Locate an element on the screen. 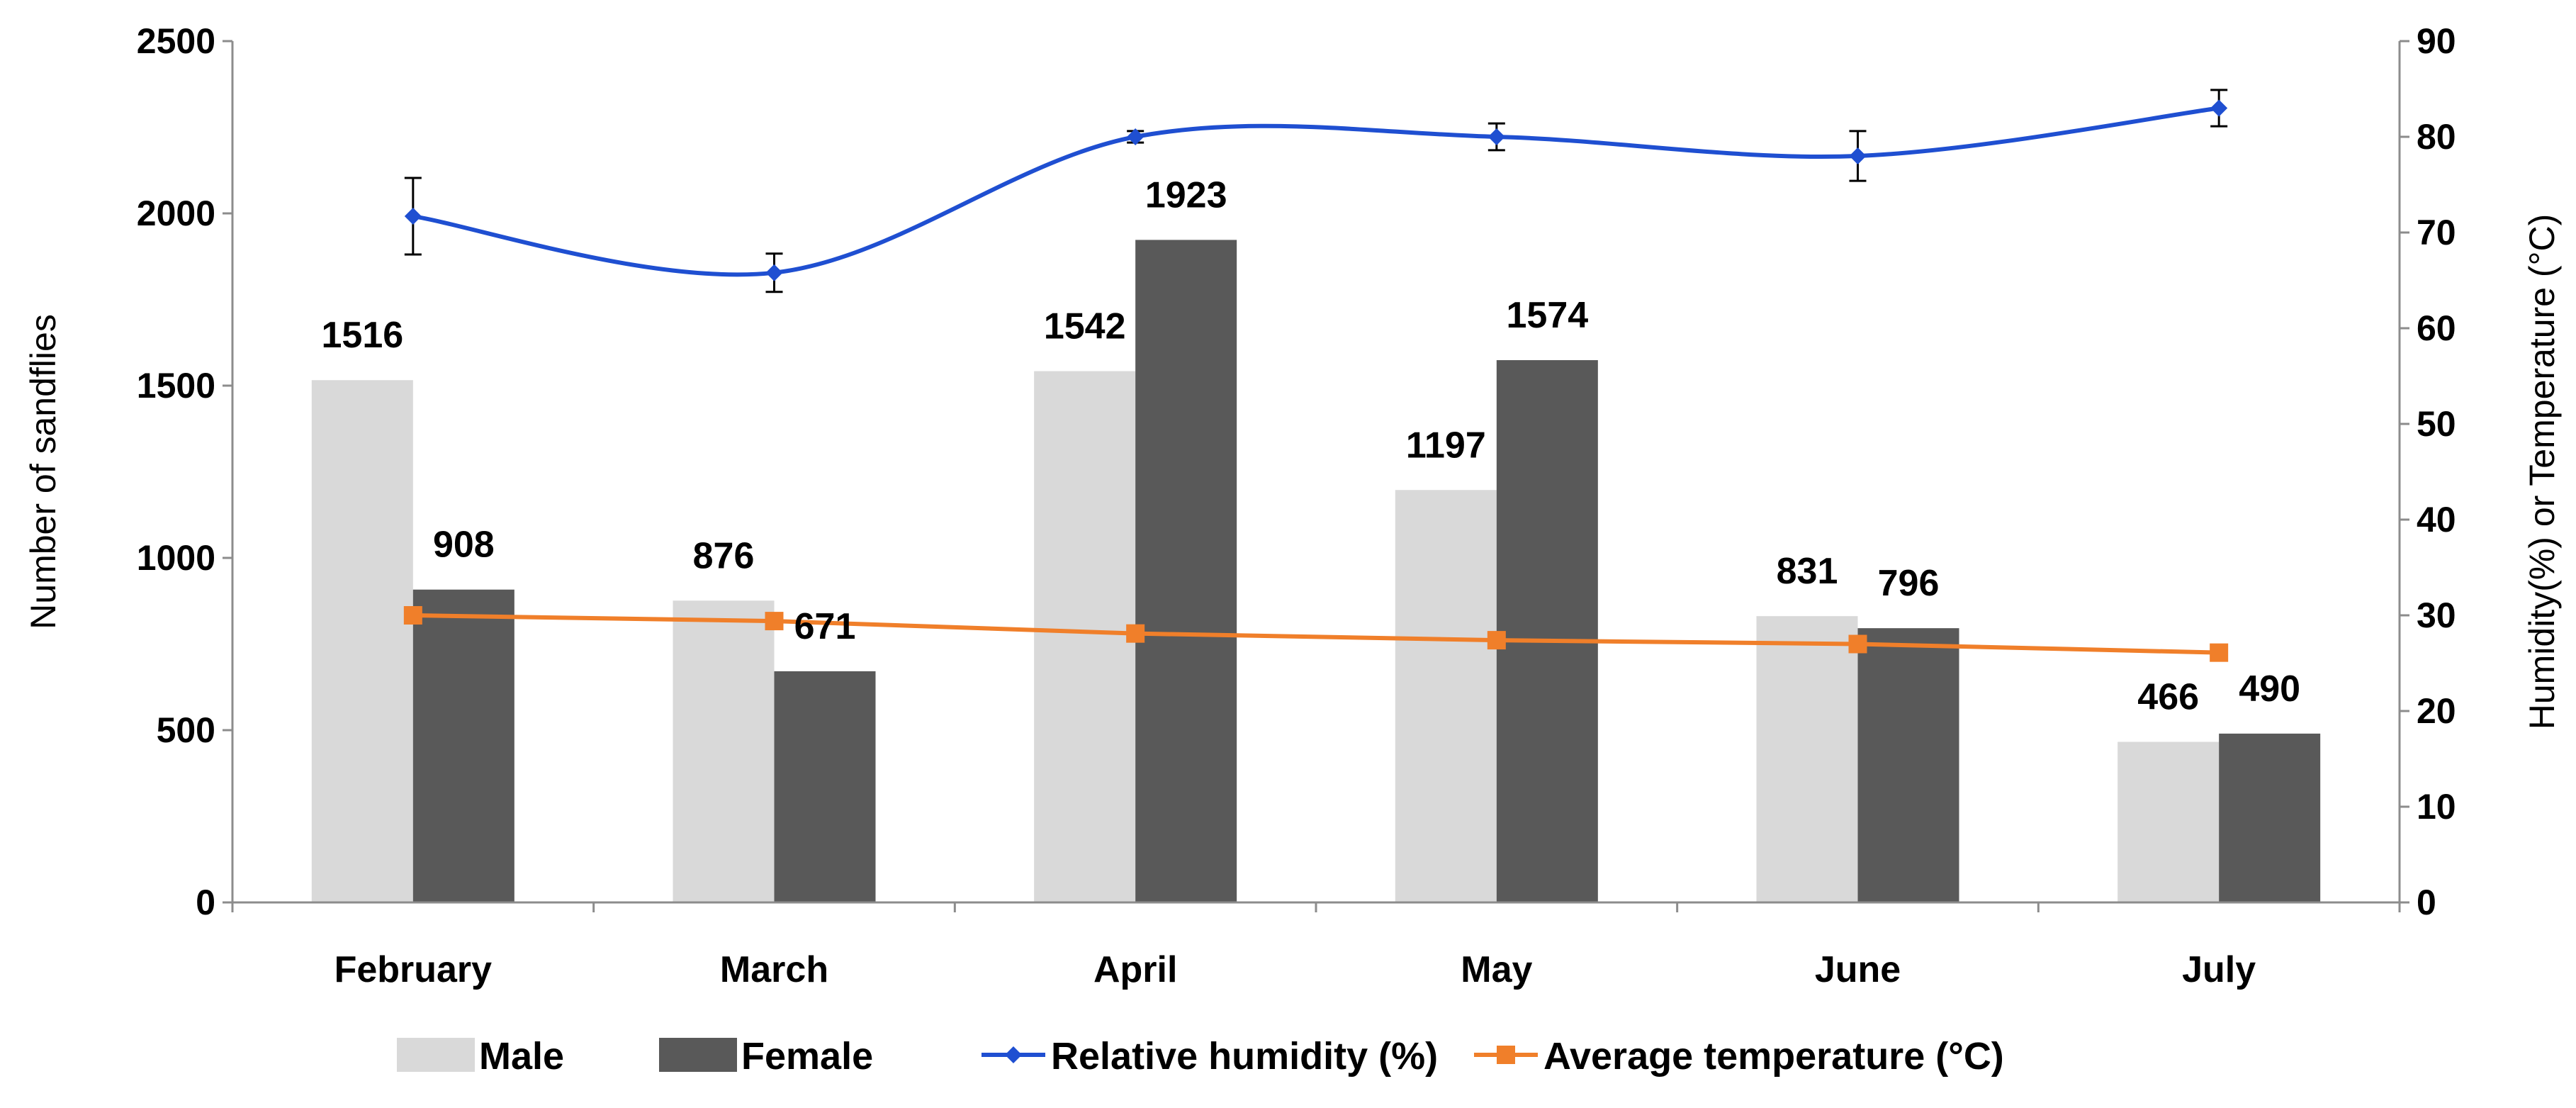  left-tick-label: 1000 is located at coordinates (176, 558).